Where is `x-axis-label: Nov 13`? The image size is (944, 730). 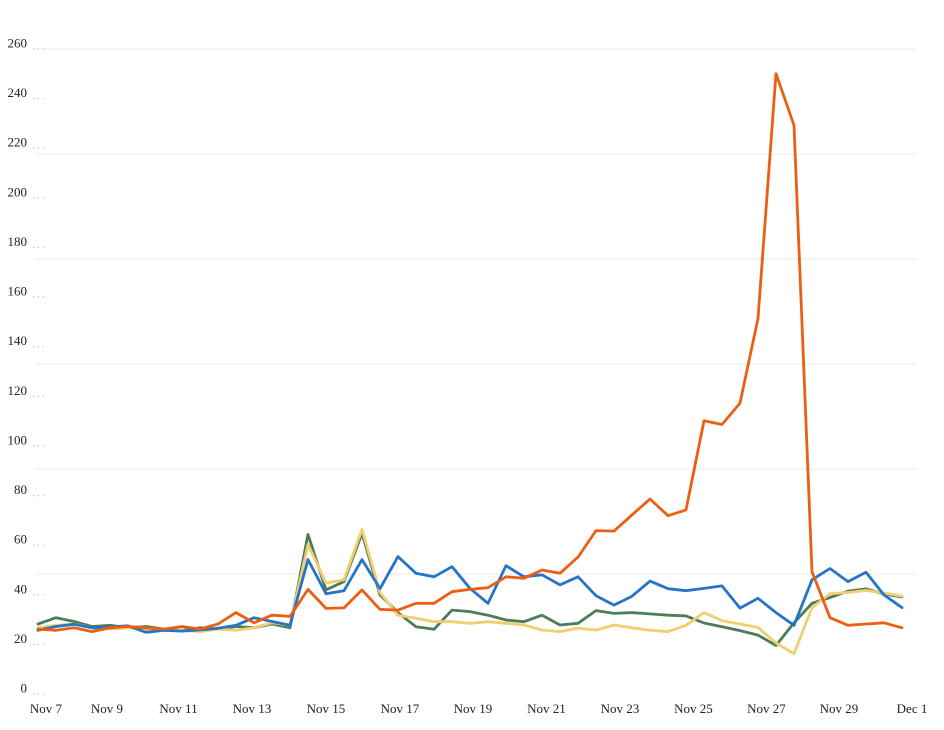 x-axis-label: Nov 13 is located at coordinates (252, 708).